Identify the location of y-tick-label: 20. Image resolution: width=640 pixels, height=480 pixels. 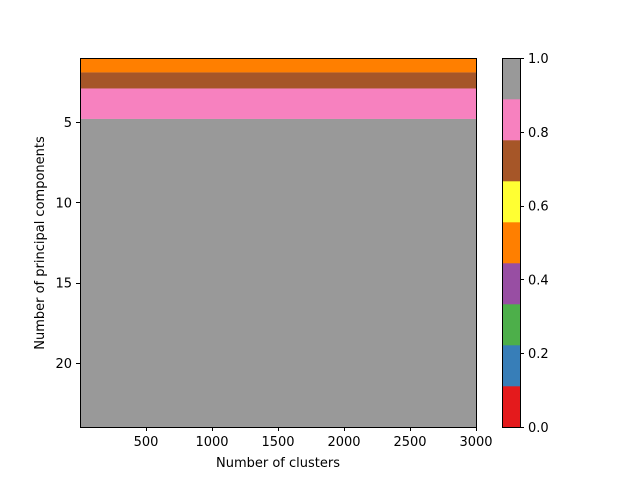
(63, 364).